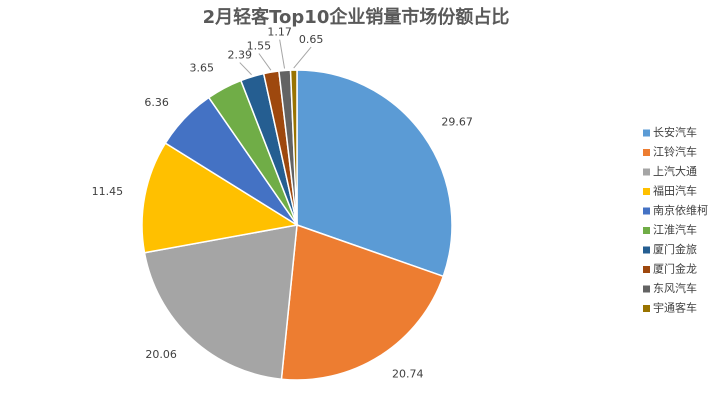  Describe the element at coordinates (240, 55) in the screenshot. I see `data-label: 2.39` at that location.